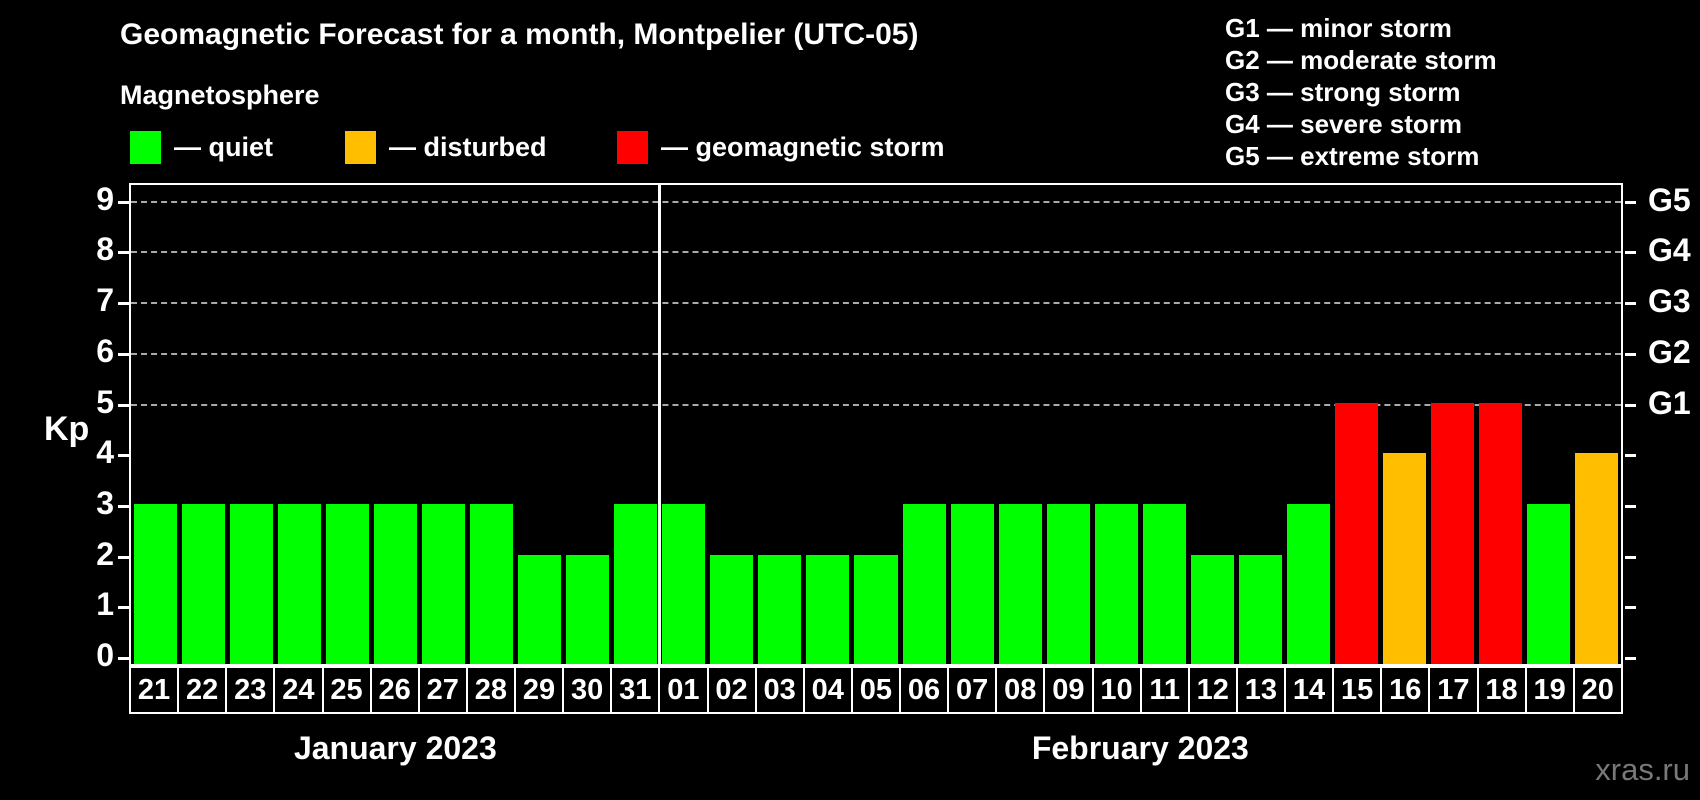  I want to click on g-legend-line-3: G3 — strong storm, so click(1343, 92).